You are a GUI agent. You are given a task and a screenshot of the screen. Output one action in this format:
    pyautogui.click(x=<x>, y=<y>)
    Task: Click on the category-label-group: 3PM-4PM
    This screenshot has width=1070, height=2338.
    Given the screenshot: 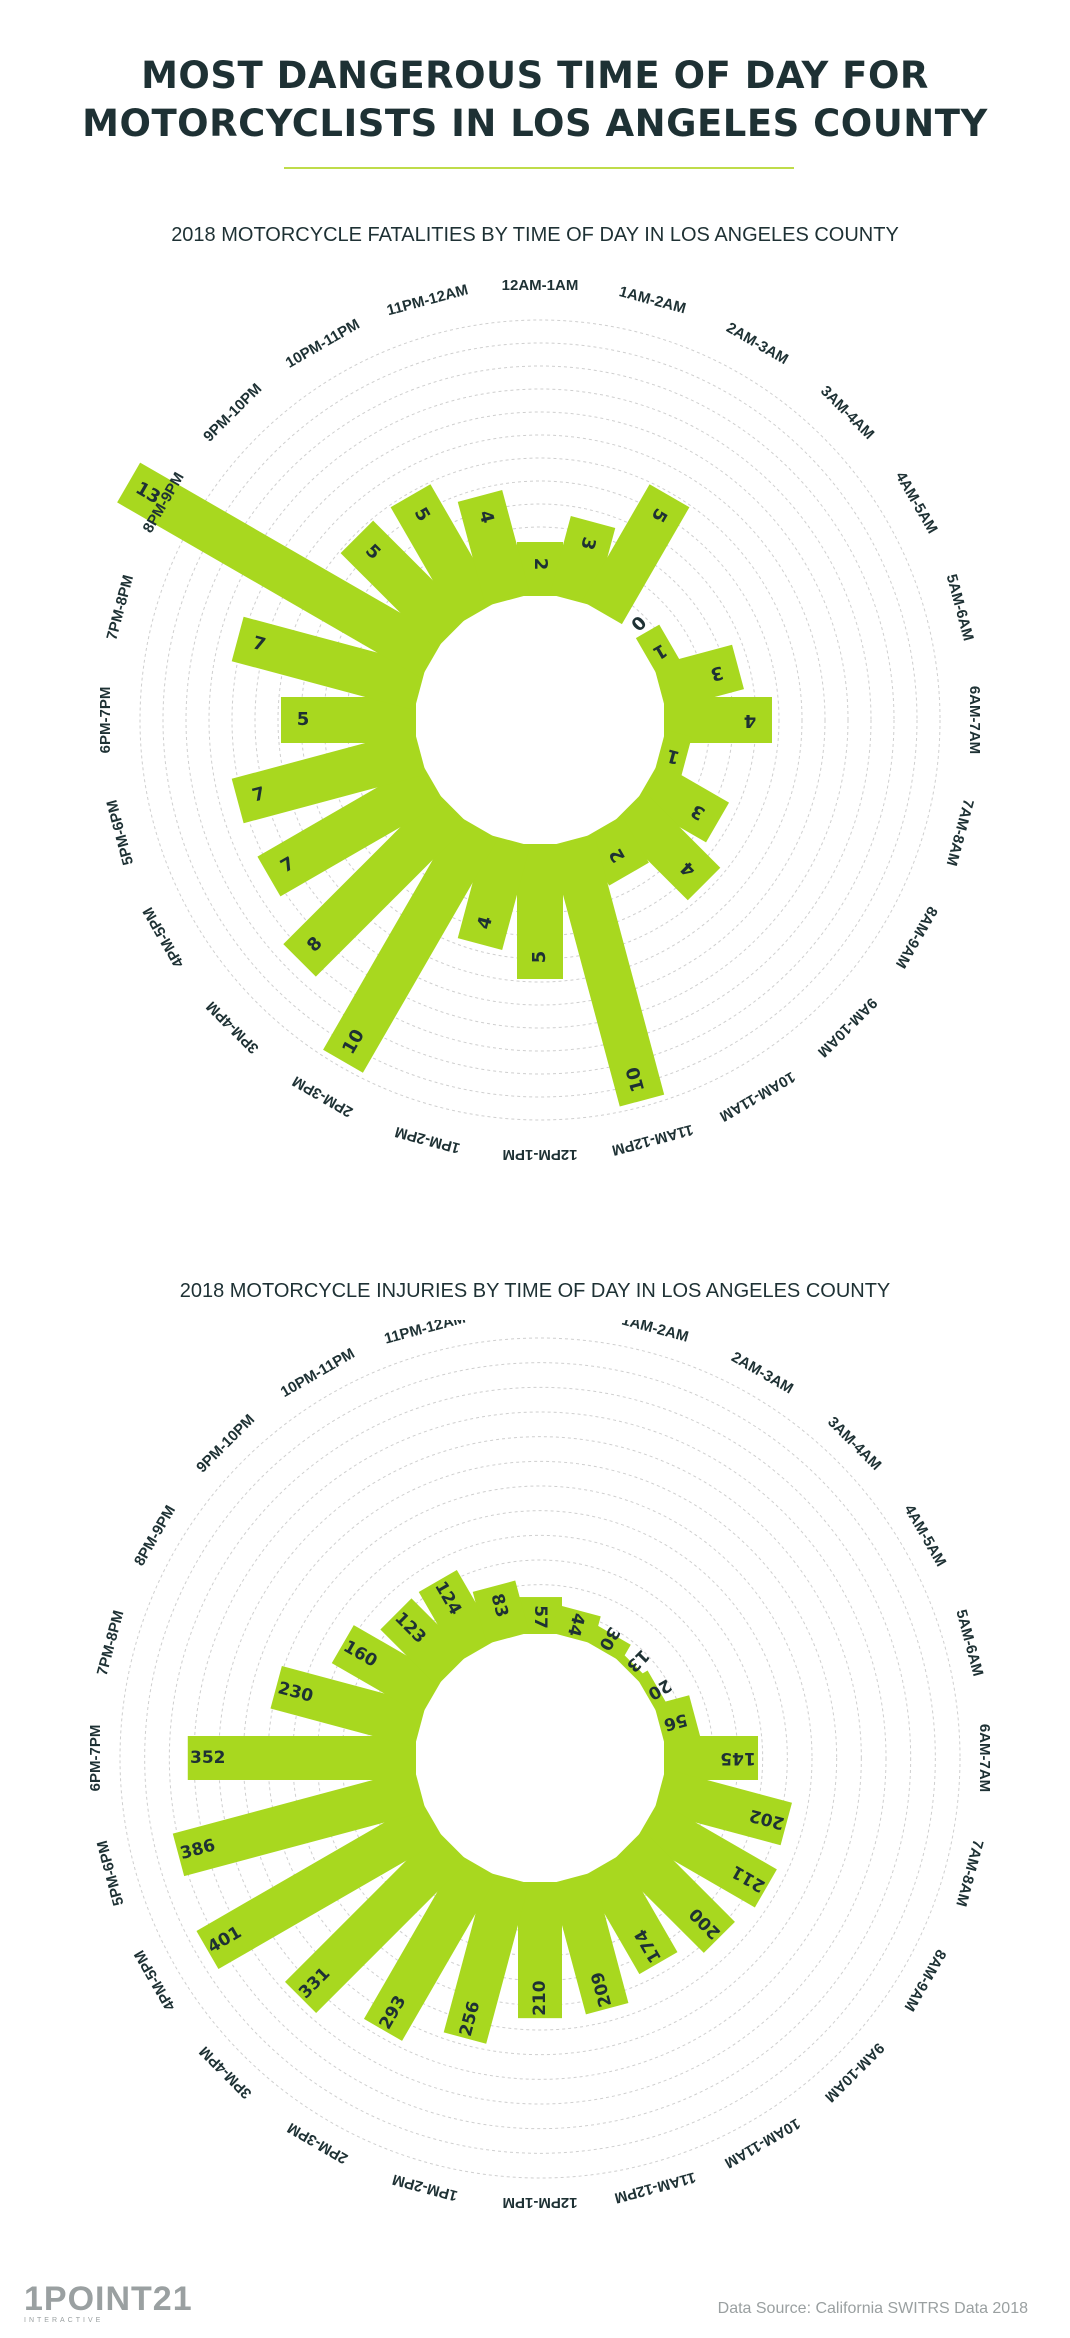 What is the action you would take?
    pyautogui.click(x=225, y=2072)
    